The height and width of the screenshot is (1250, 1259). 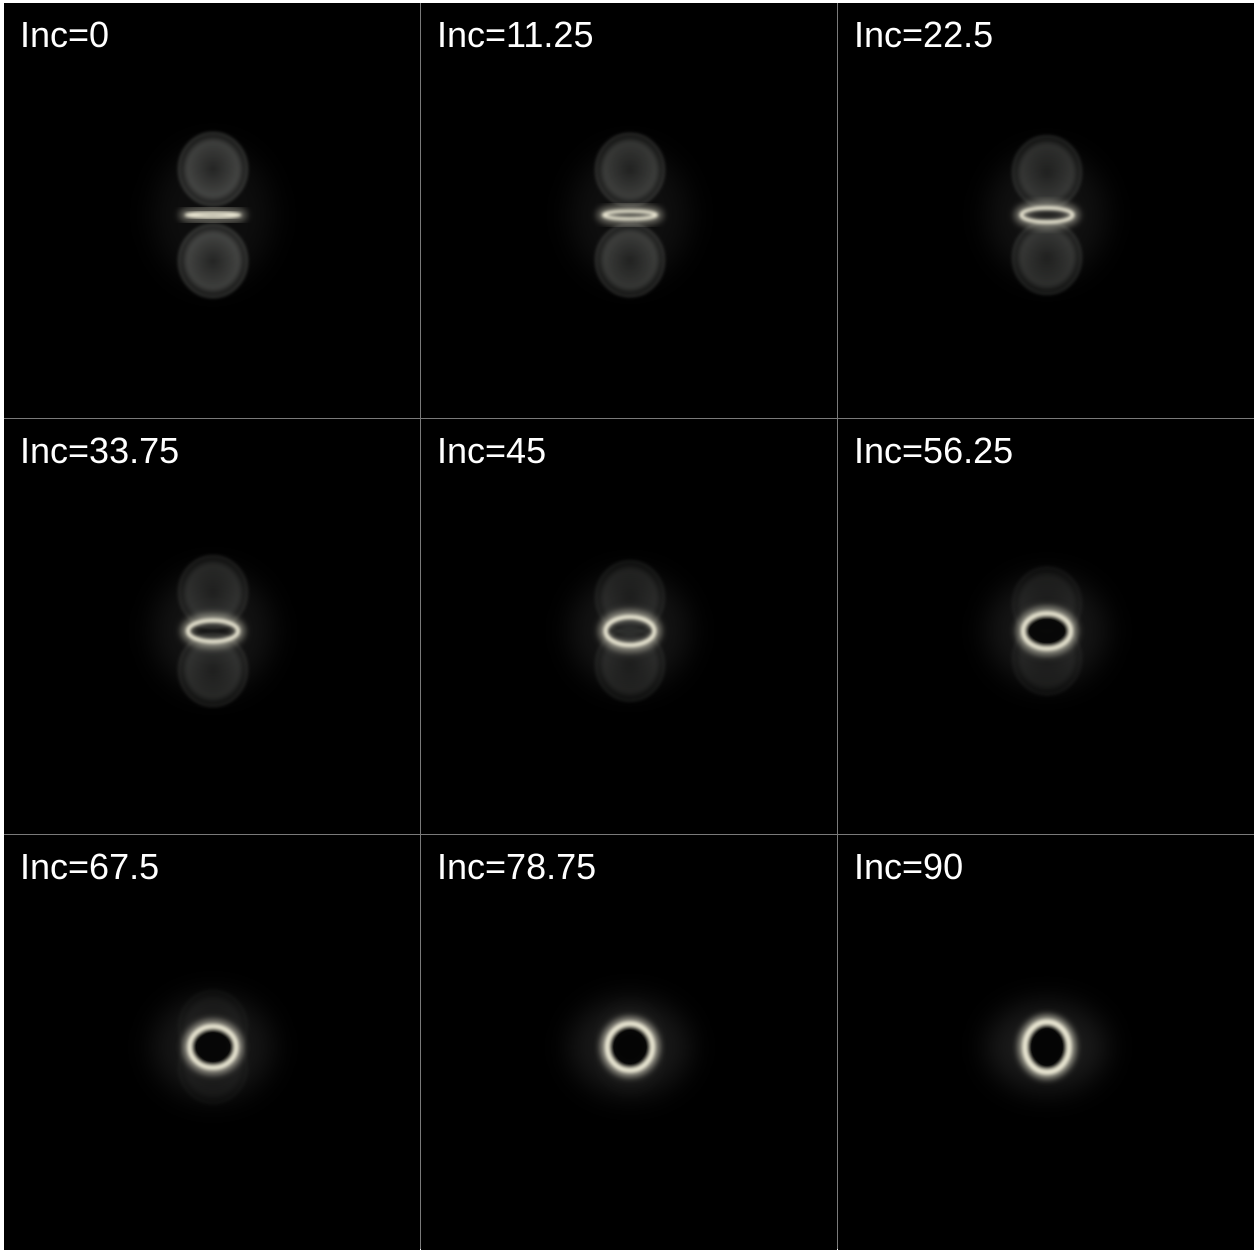 I want to click on panel-label: Inc=33.75, so click(x=100, y=450).